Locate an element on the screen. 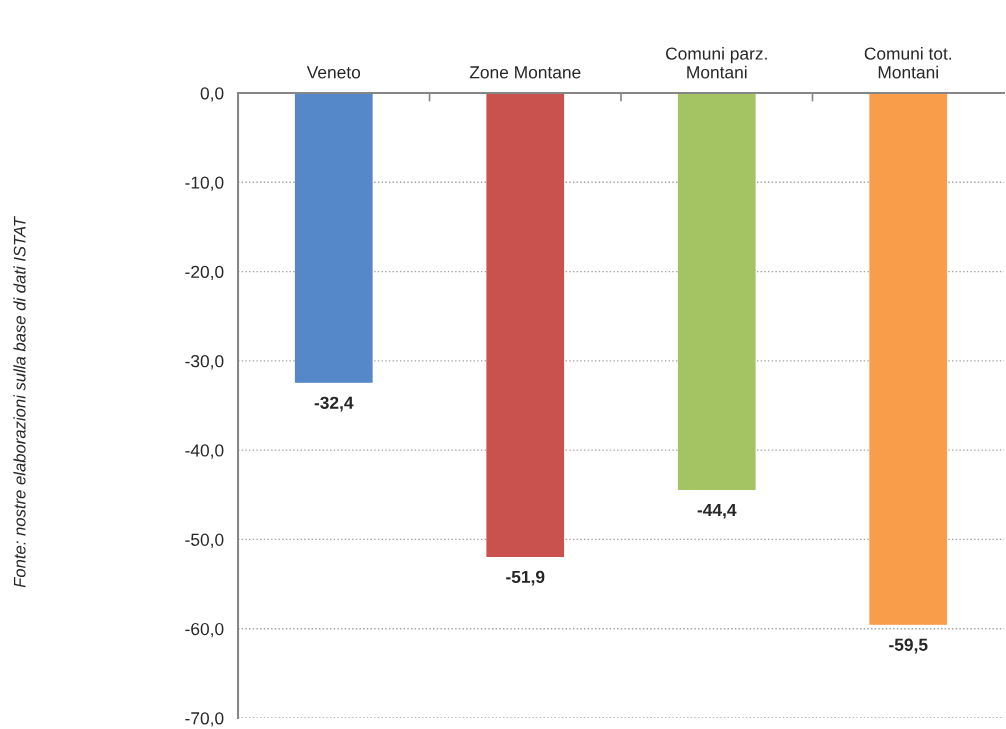 This screenshot has height=729, width=1006. y-tick-label: -40,0 is located at coordinates (204, 451).